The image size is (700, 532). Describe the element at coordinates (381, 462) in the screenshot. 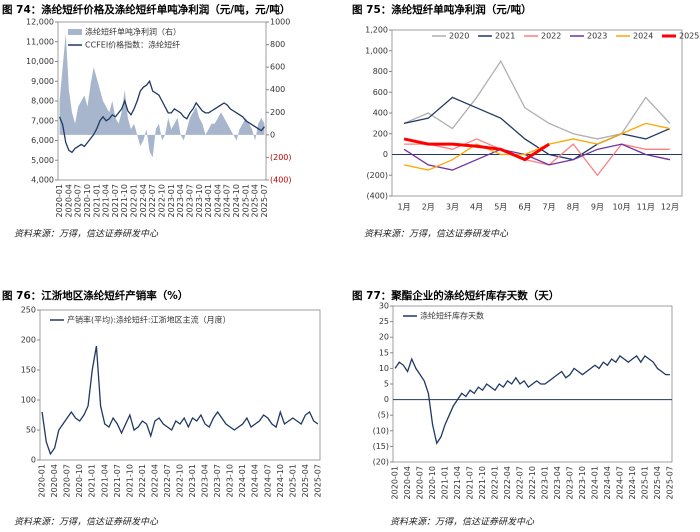

I see `y-tick-label: (20)` at that location.